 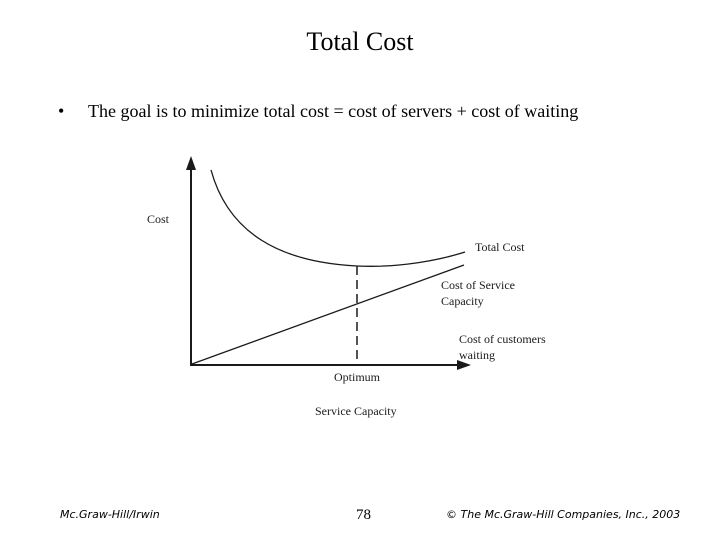 What do you see at coordinates (478, 285) in the screenshot?
I see `service-capacity-label-line1: Cost of Service` at bounding box center [478, 285].